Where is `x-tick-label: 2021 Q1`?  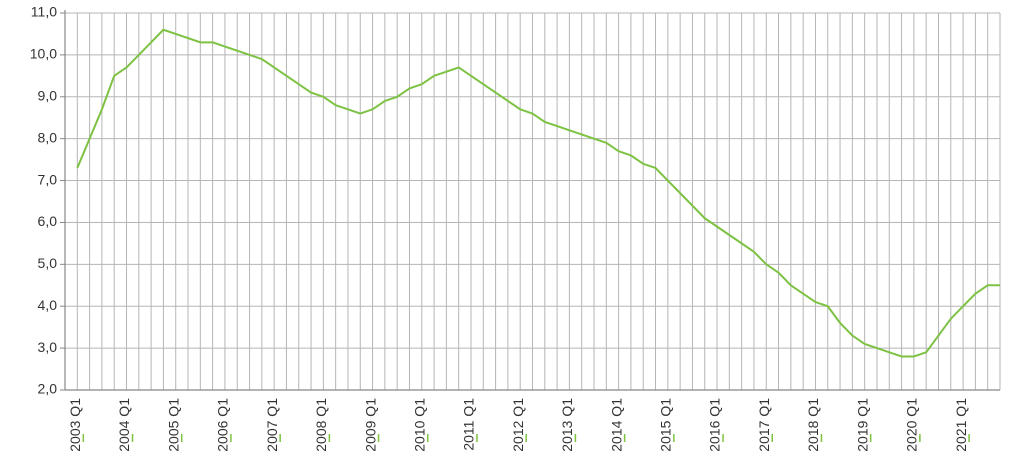 x-tick-label: 2021 Q1 is located at coordinates (961, 425).